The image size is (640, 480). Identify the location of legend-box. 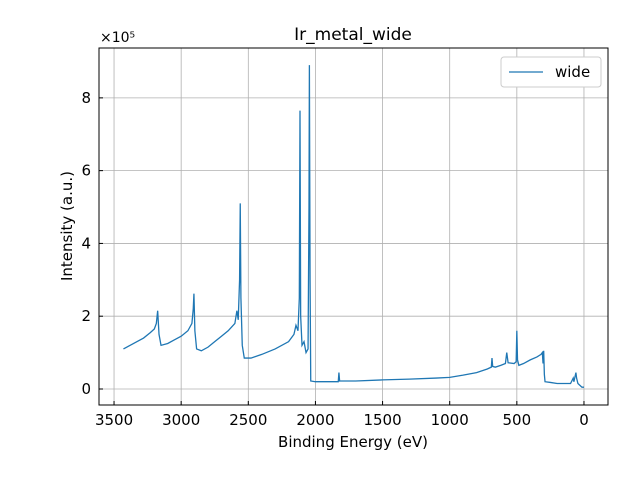
(551, 72).